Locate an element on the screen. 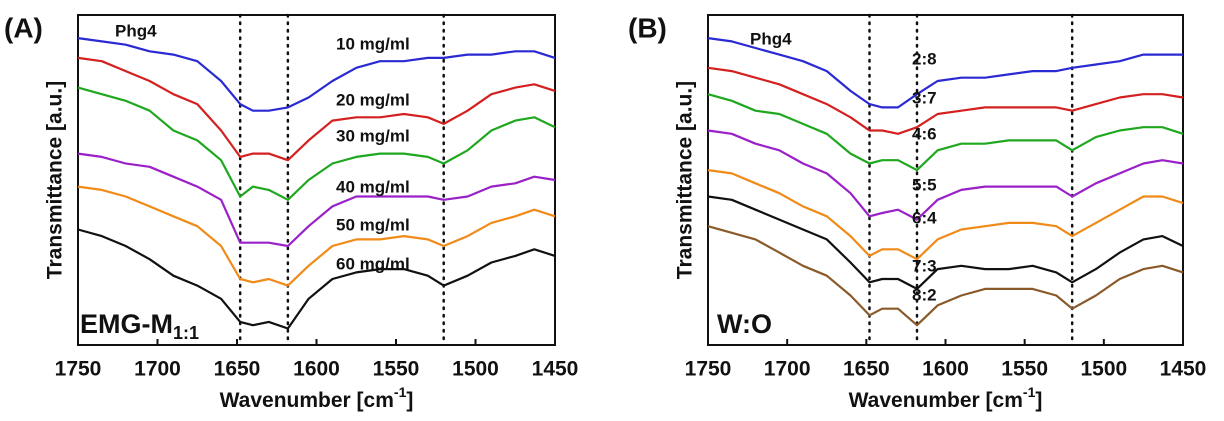 The width and height of the screenshot is (1224, 421). series-label: 2:8 is located at coordinates (924, 58).